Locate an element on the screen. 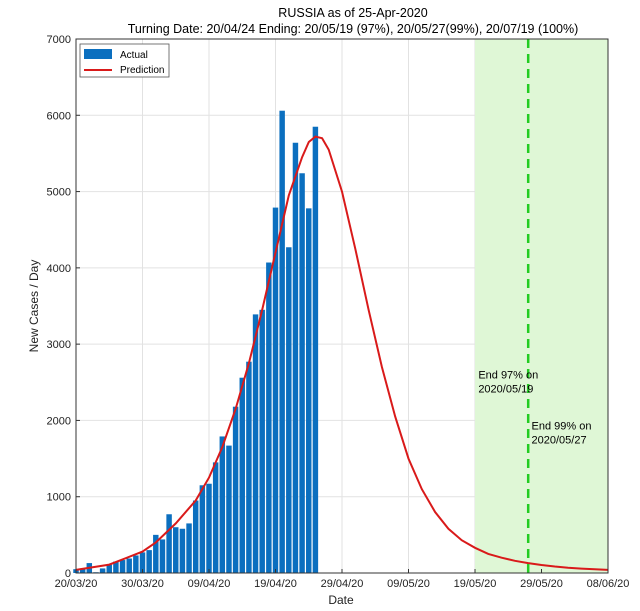 This screenshot has height=611, width=640. x-tick-label: 19/04/20 is located at coordinates (275, 584).